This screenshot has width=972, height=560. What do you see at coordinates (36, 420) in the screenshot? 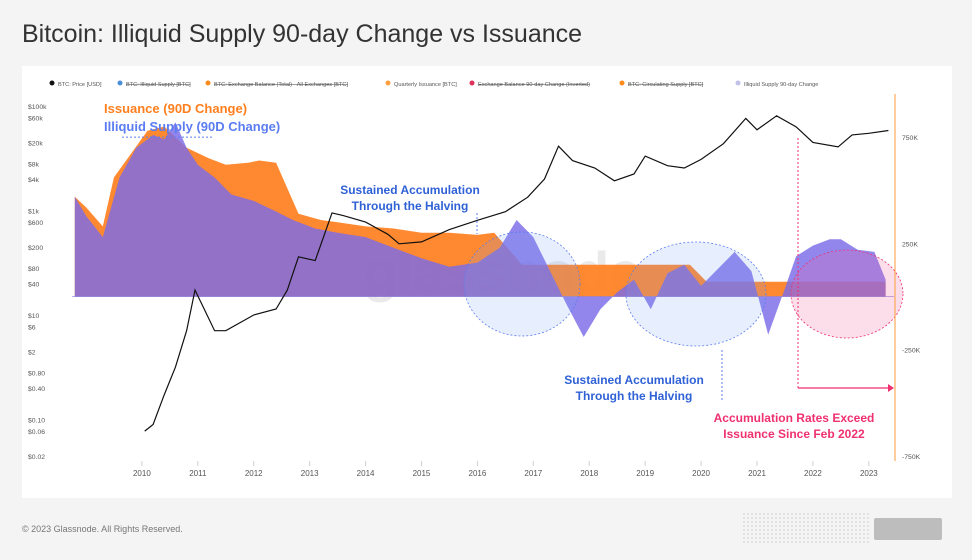
I see `y-tick-label-left: $0.10` at bounding box center [36, 420].